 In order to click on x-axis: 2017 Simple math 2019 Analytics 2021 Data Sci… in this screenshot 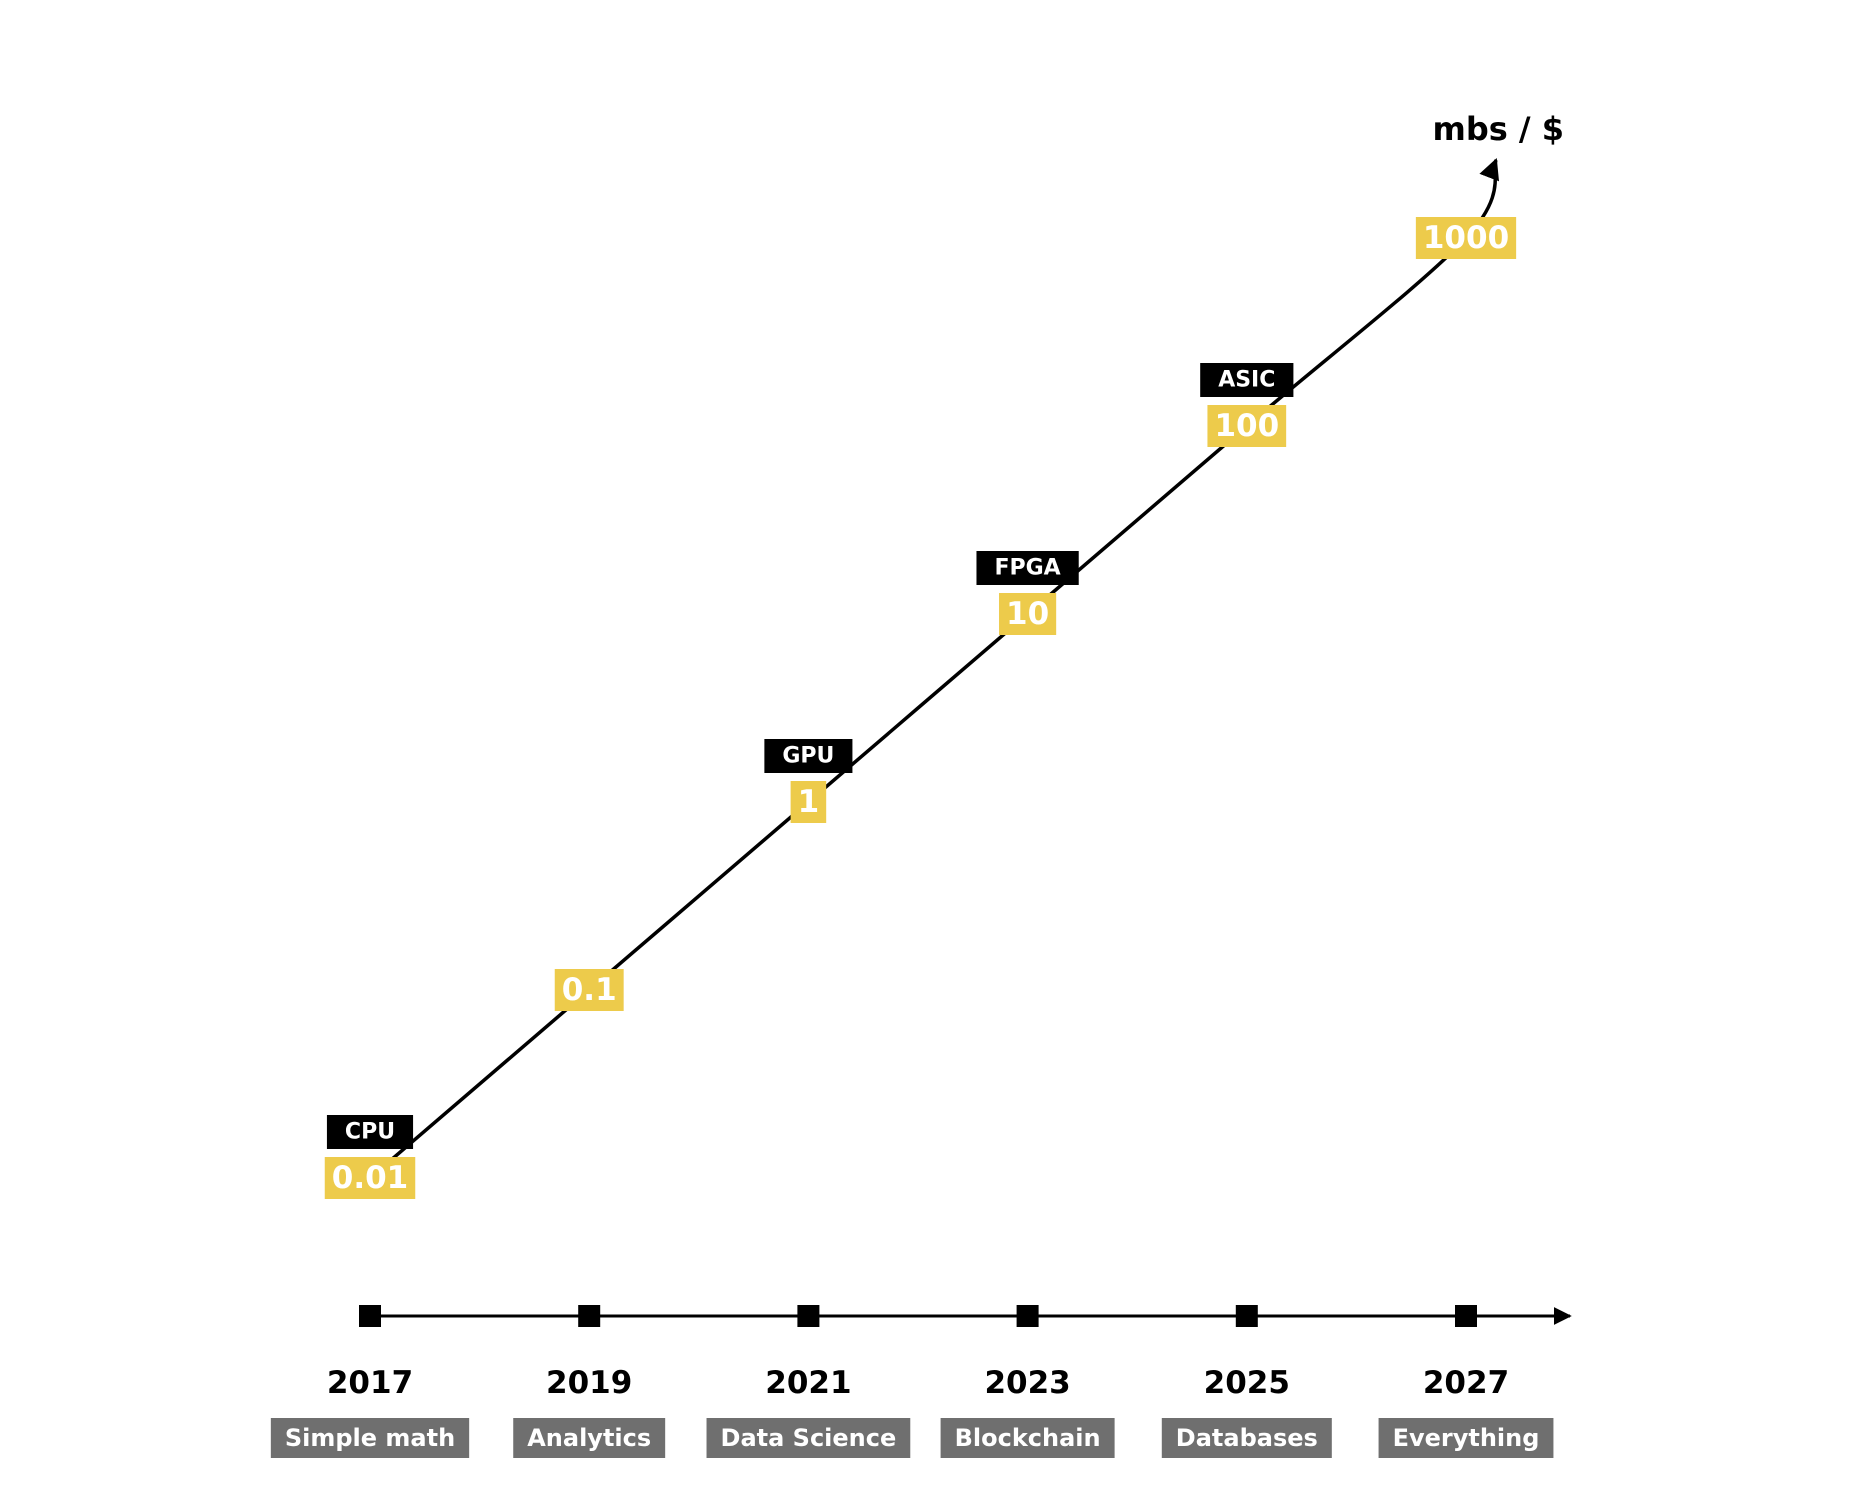, I will do `click(921, 1381)`.